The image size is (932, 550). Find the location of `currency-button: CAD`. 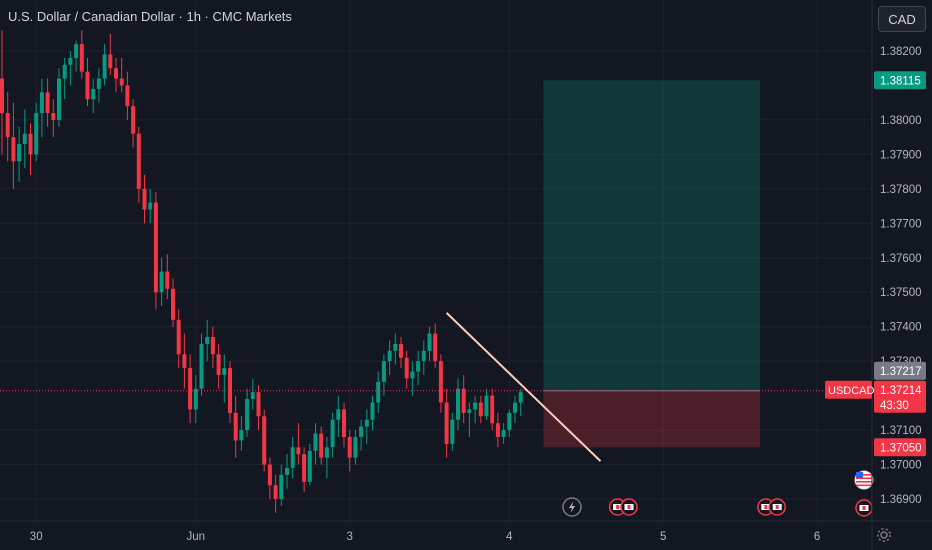

currency-button: CAD is located at coordinates (902, 19).